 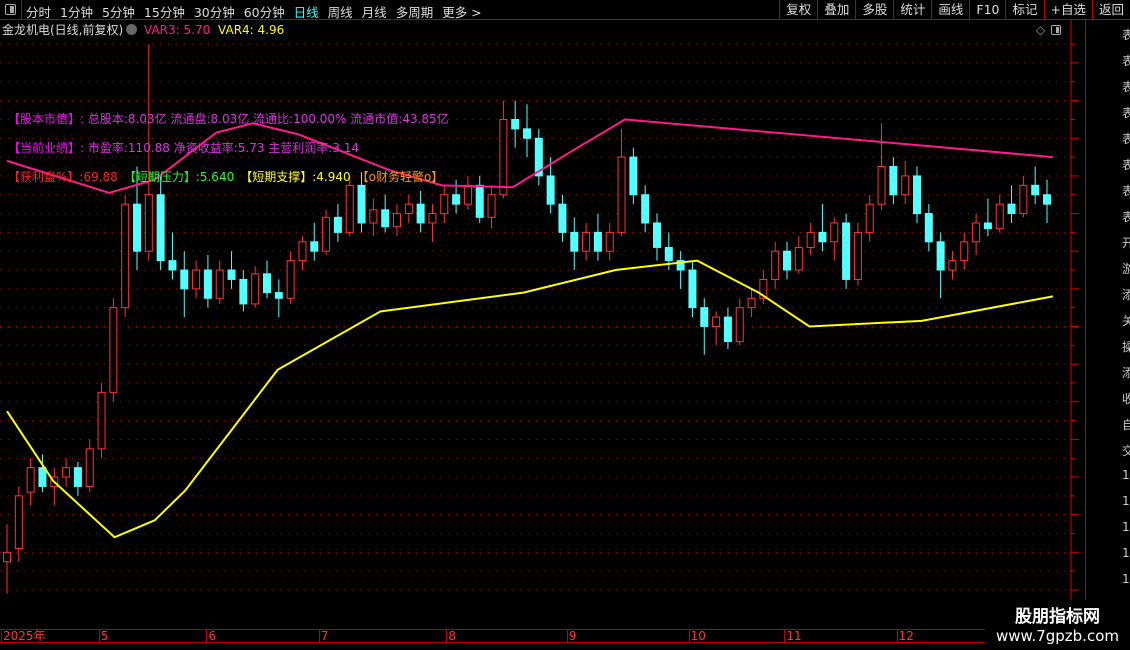 I want to click on diamond-icon: ◇, so click(x=1041, y=30).